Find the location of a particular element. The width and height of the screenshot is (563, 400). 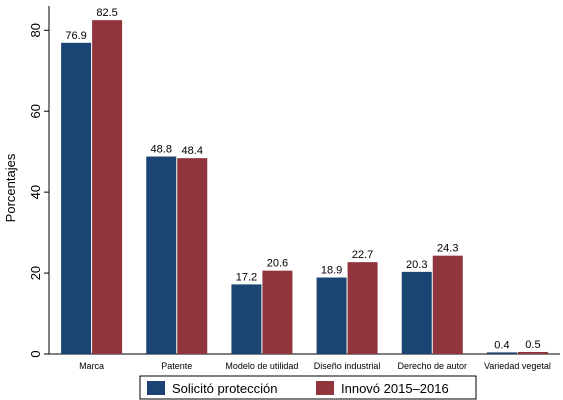

legend-border is located at coordinates (308, 387).